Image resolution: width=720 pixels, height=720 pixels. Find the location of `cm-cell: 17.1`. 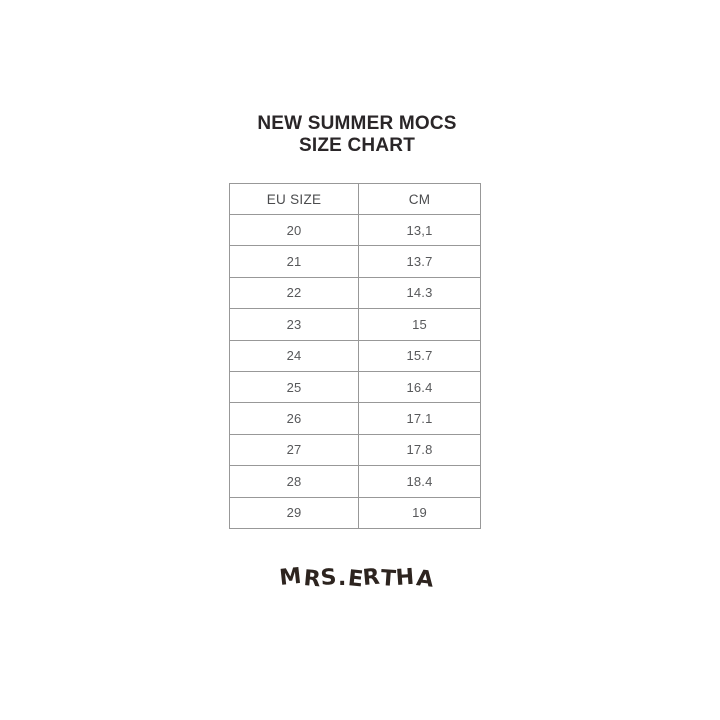

cm-cell: 17.1 is located at coordinates (419, 418).